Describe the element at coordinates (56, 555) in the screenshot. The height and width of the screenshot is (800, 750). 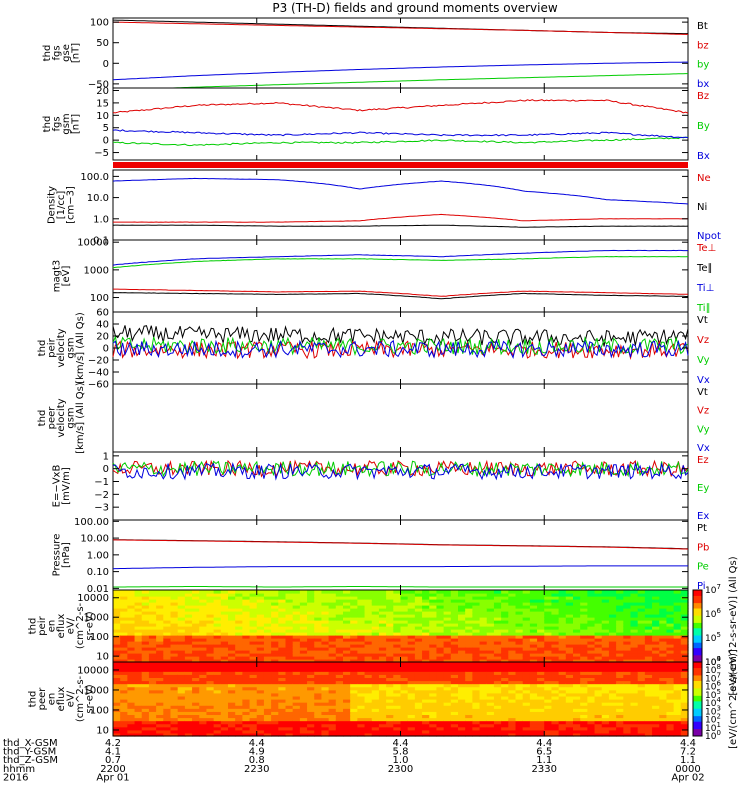
I see `y-axis-label: Pressure` at that location.